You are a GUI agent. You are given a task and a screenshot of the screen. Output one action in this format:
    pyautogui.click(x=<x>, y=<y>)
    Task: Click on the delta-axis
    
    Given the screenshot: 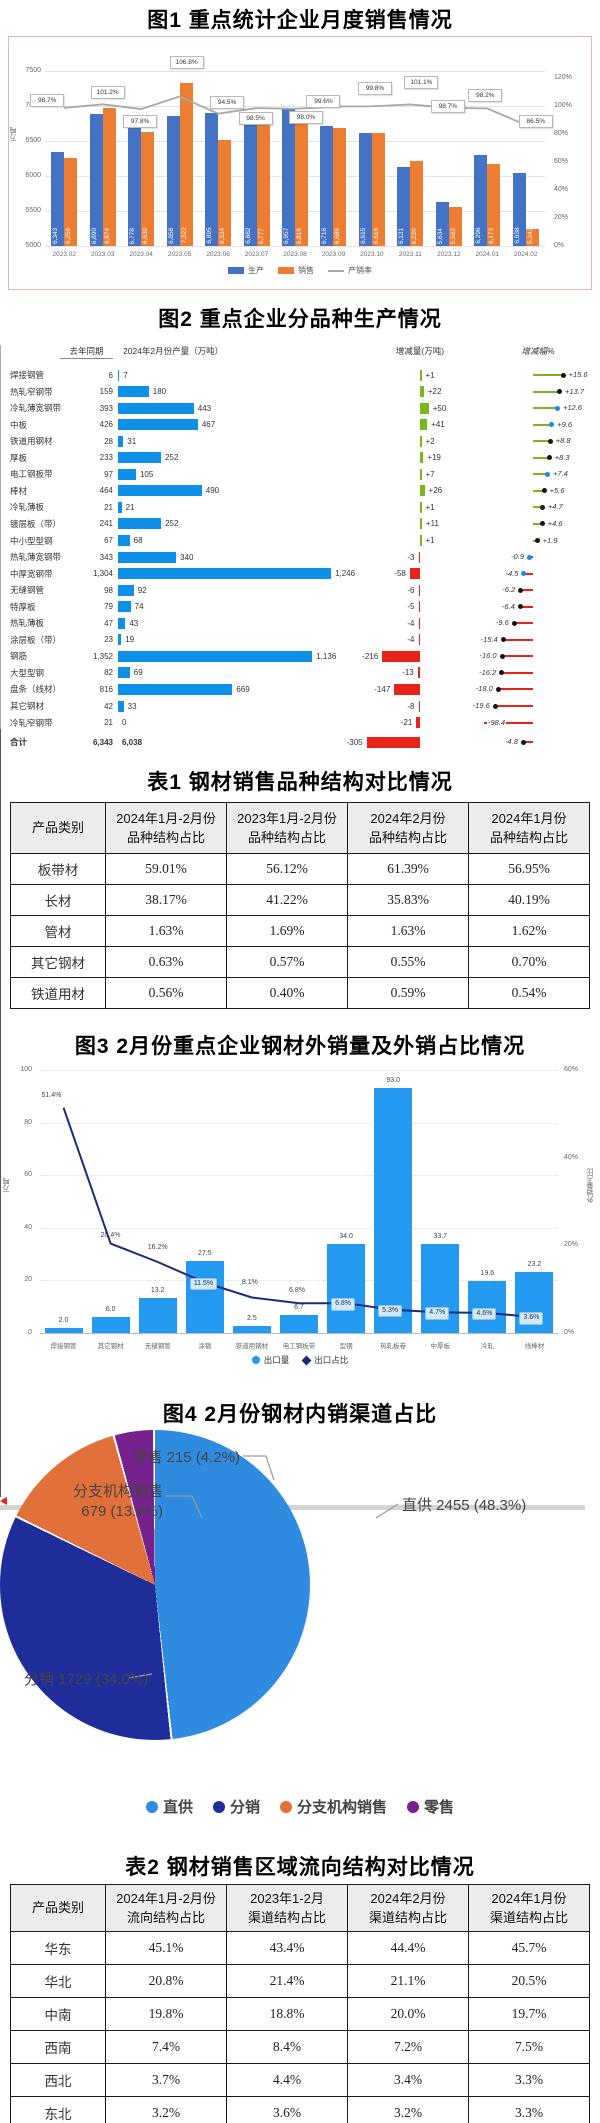 What is the action you would take?
    pyautogui.click(x=0, y=921)
    